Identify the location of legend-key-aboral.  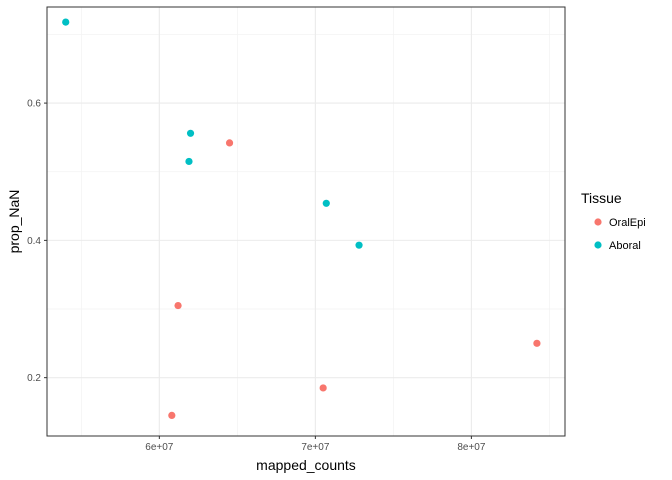
(598, 245).